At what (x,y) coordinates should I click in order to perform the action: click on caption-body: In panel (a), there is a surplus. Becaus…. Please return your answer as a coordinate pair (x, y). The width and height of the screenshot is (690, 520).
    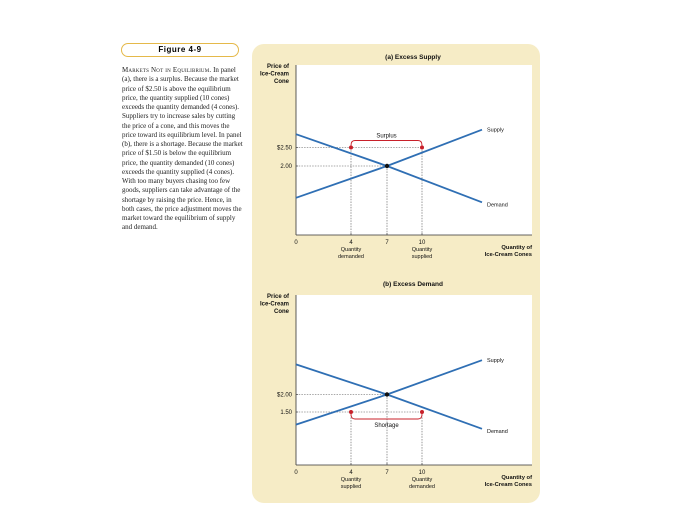
    Looking at the image, I should click on (182, 149).